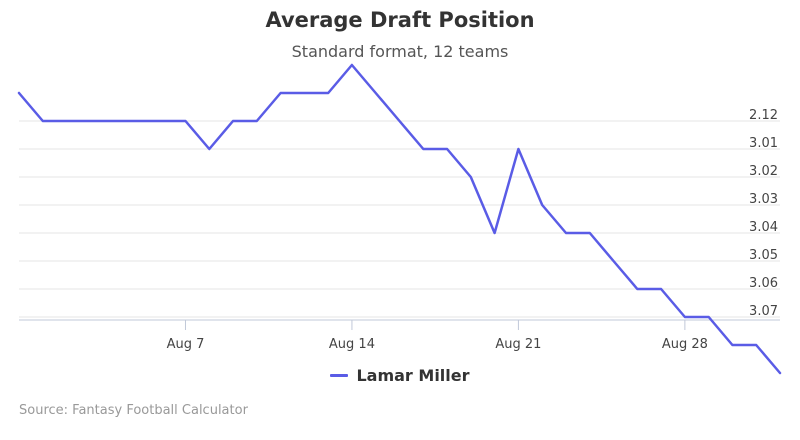 The image size is (800, 440). What do you see at coordinates (763, 227) in the screenshot?
I see `y-tick-label: 3.04` at bounding box center [763, 227].